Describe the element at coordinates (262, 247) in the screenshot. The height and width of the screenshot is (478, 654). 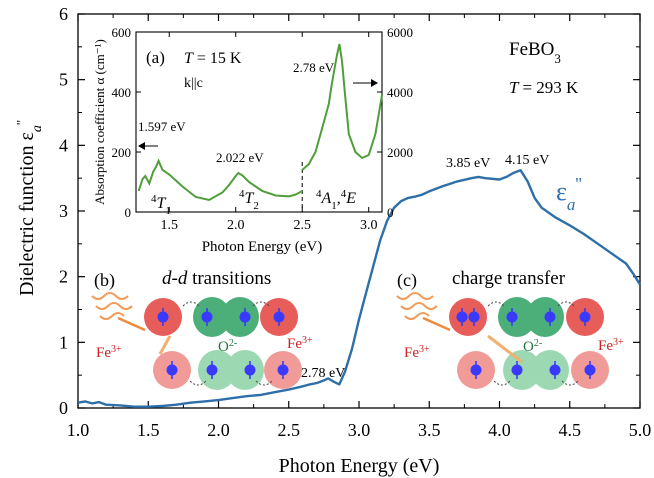
I see `inset-x-axis-label: Photon Energy (eV)` at that location.